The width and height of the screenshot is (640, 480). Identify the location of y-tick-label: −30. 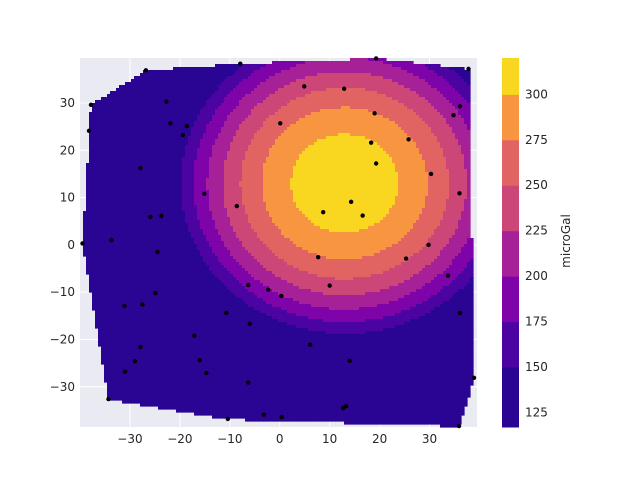
(62, 387).